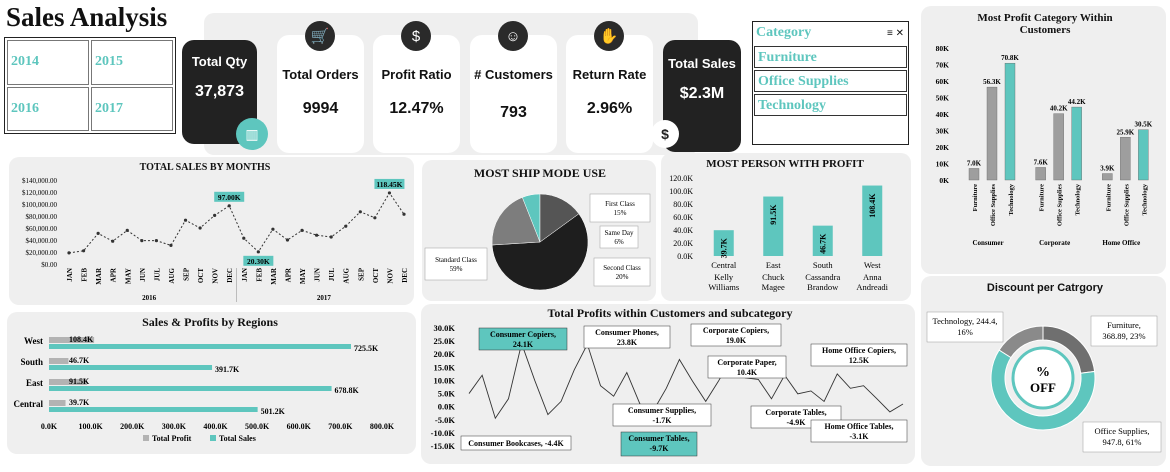 This screenshot has height=472, width=1170. What do you see at coordinates (143, 275) in the screenshot?
I see `x-tick-label: JUN` at bounding box center [143, 275].